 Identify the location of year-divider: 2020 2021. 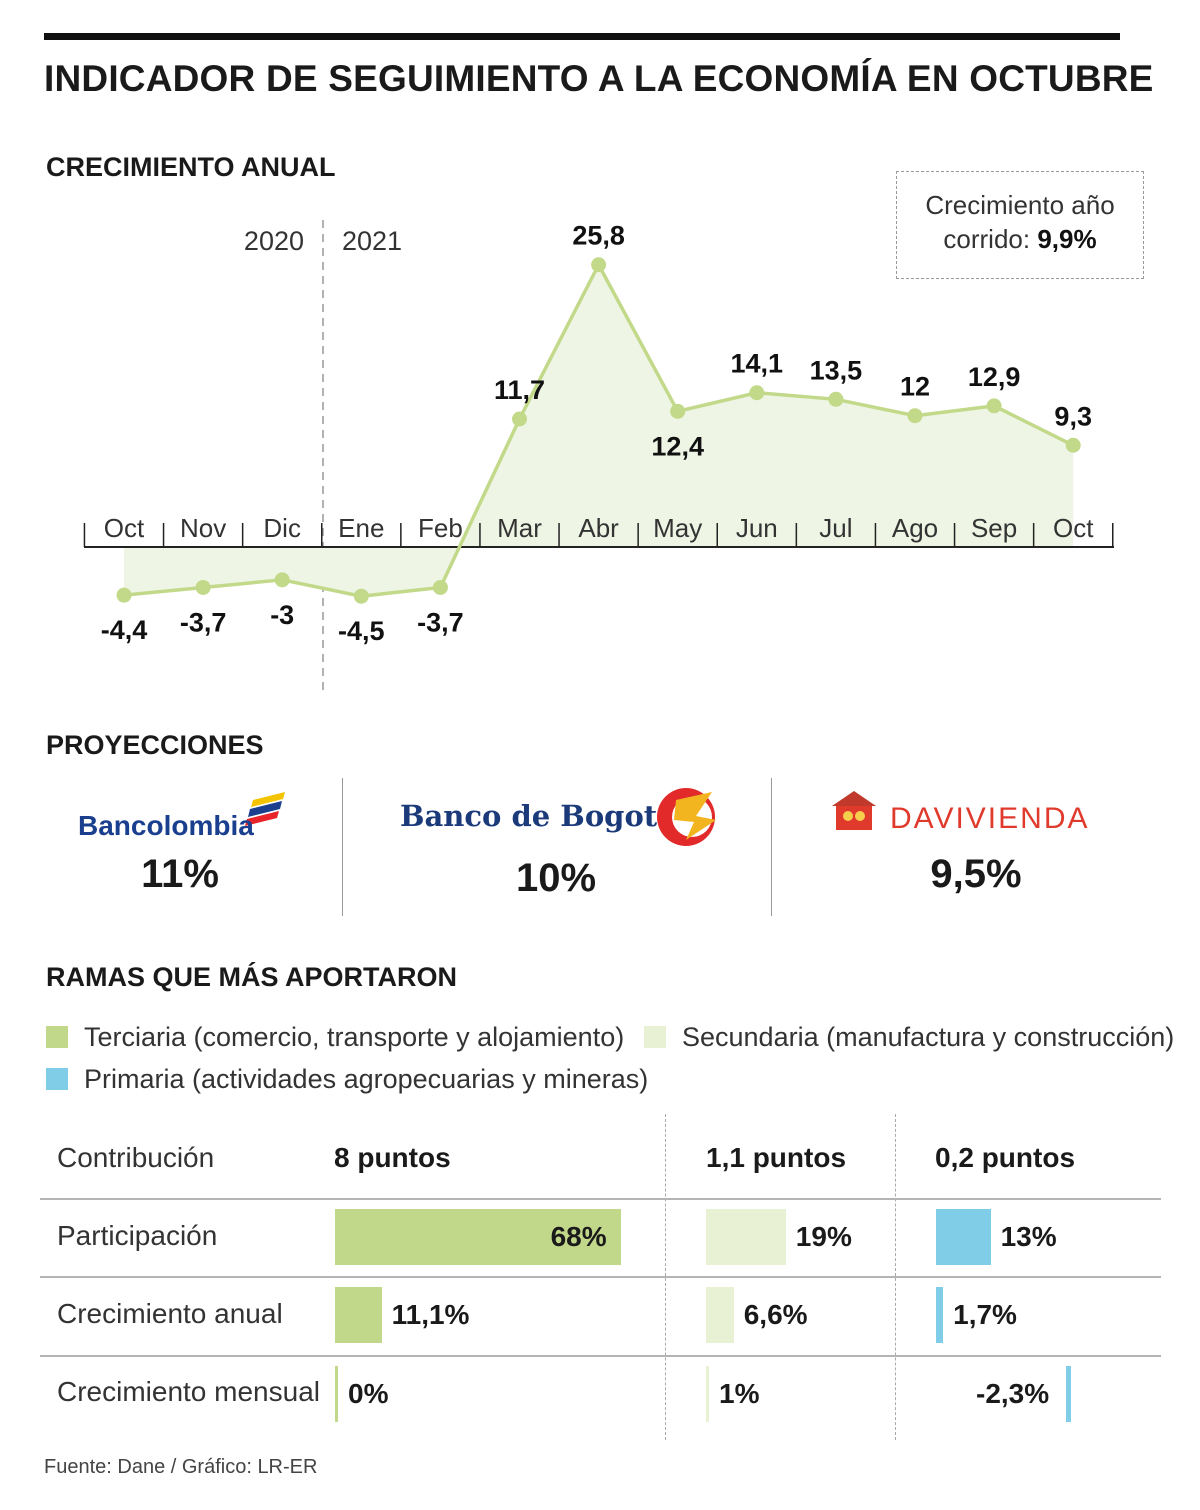
(323, 456).